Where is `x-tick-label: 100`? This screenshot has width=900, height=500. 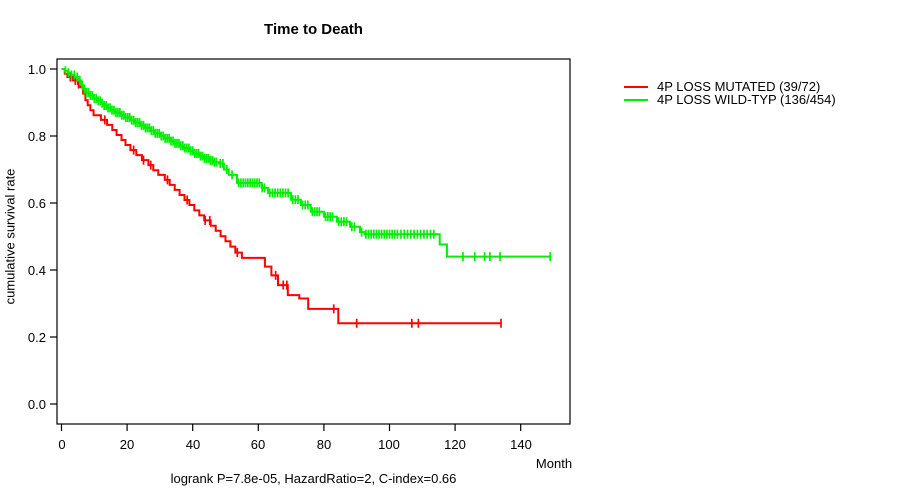 x-tick-label: 100 is located at coordinates (389, 444).